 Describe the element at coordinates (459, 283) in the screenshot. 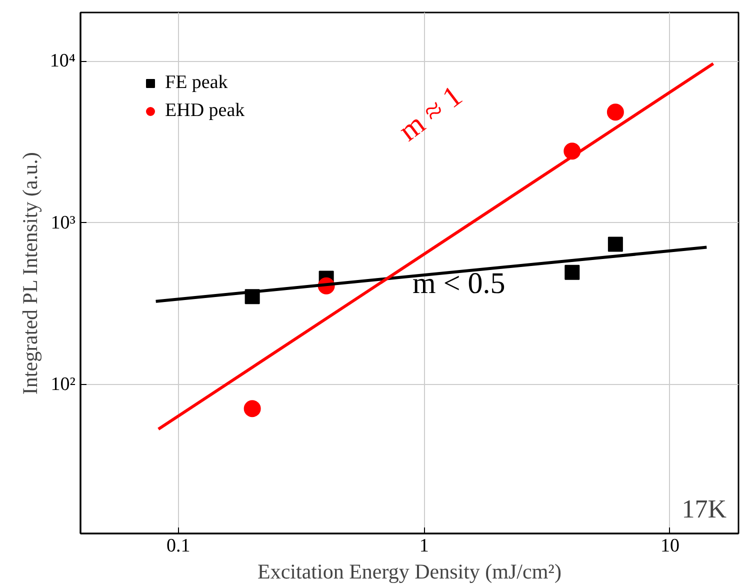

I see `annotation: m < 0.5` at that location.